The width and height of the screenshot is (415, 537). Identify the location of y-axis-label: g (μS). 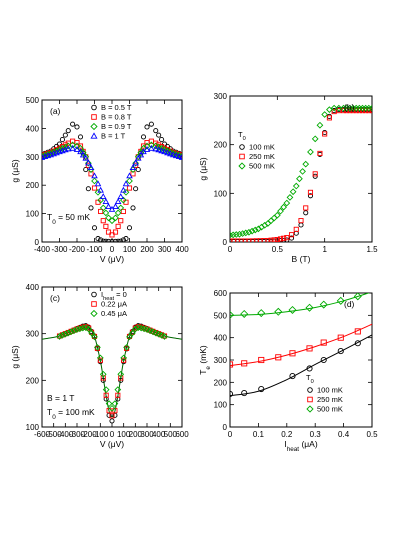
(15, 356).